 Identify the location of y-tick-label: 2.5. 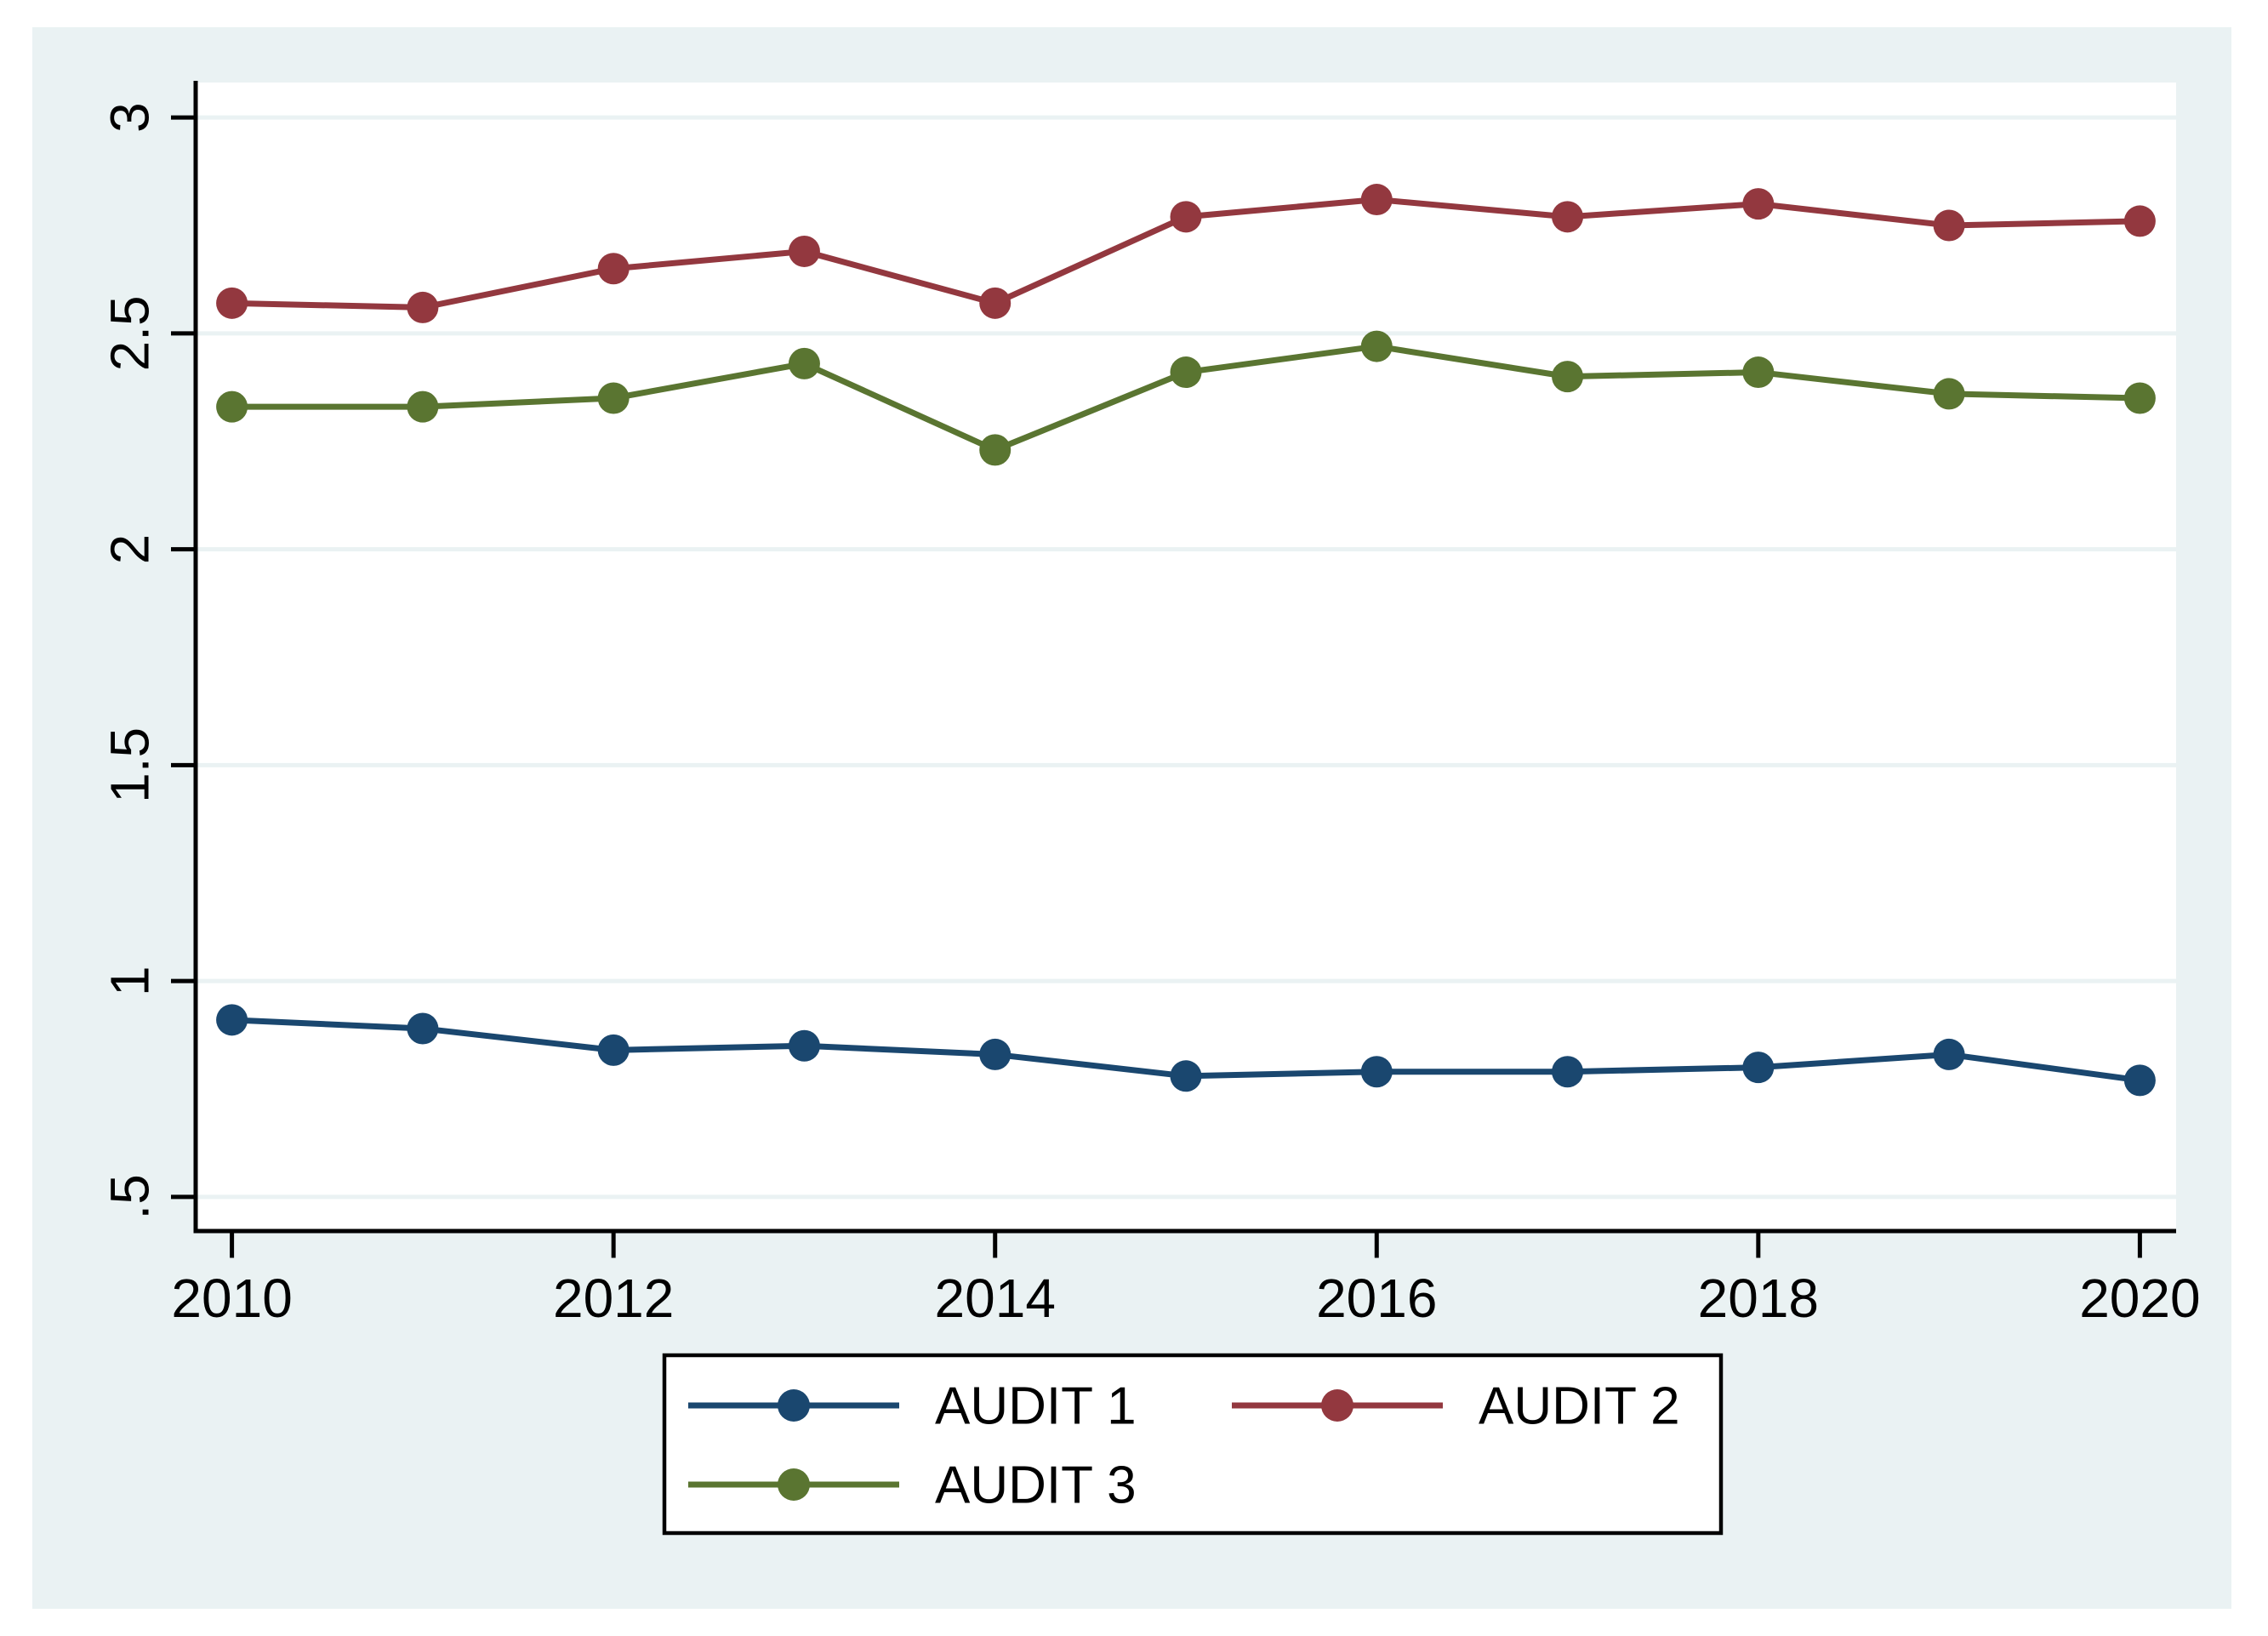
(130, 333).